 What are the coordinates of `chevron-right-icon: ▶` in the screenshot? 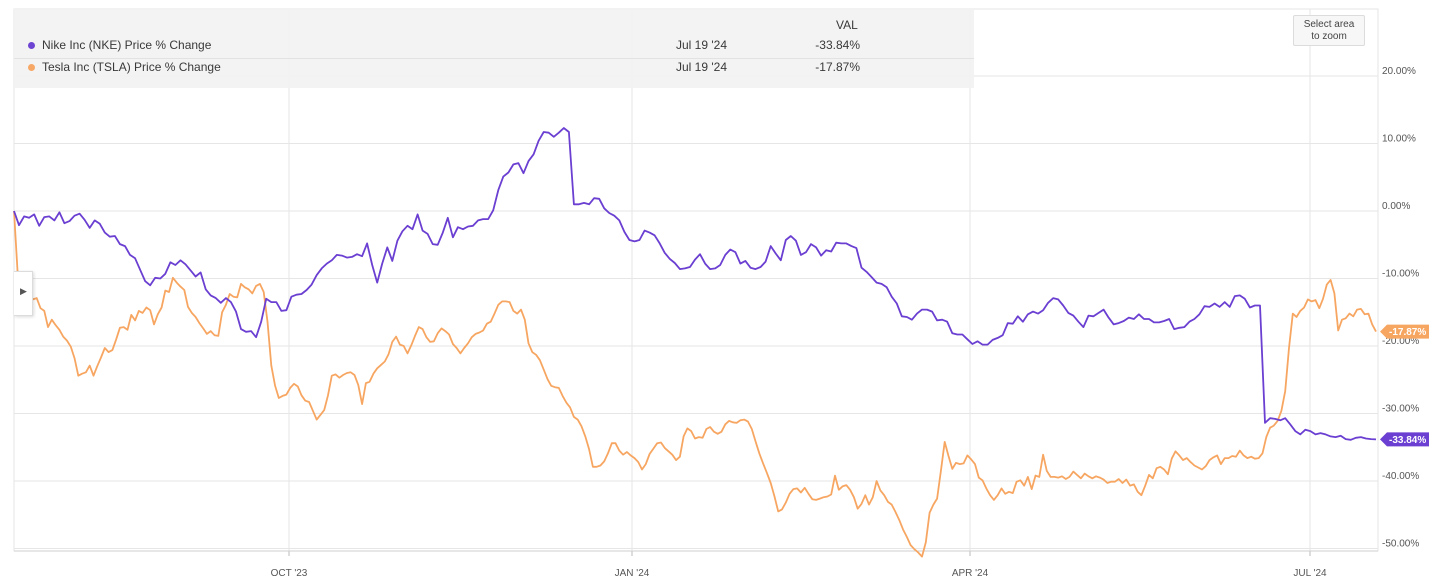 It's located at (23, 291).